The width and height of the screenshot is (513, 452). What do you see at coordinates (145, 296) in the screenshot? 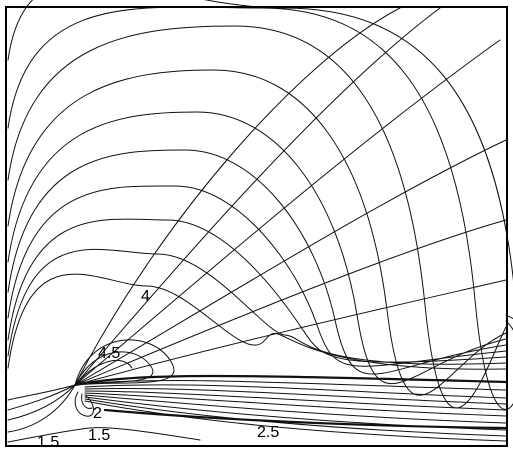
I see `contour-label-4: 4` at bounding box center [145, 296].